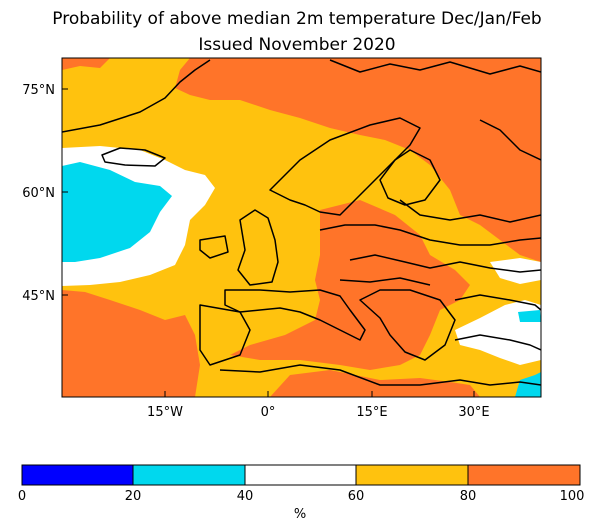 This screenshot has width=594, height=527. What do you see at coordinates (245, 496) in the screenshot?
I see `colorbar-tick-40: 40` at bounding box center [245, 496].